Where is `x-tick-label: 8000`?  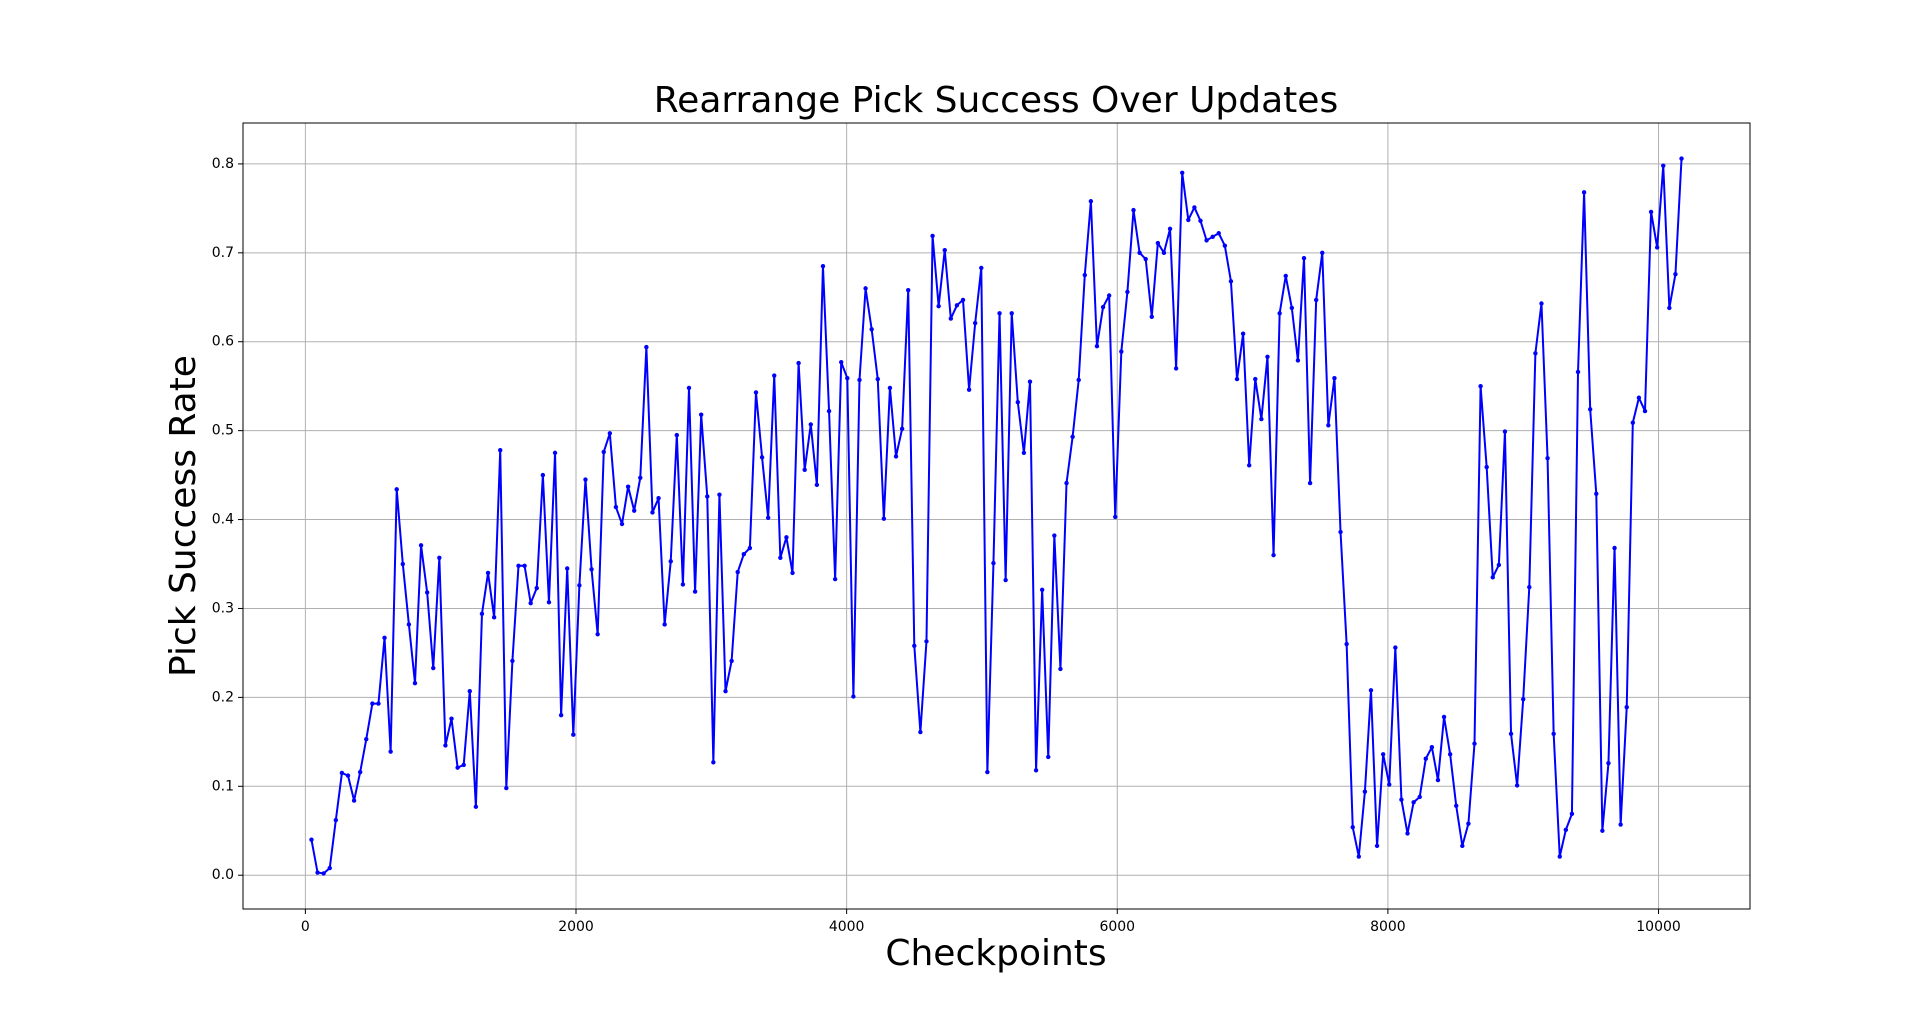
x-tick-label: 8000 is located at coordinates (1388, 927).